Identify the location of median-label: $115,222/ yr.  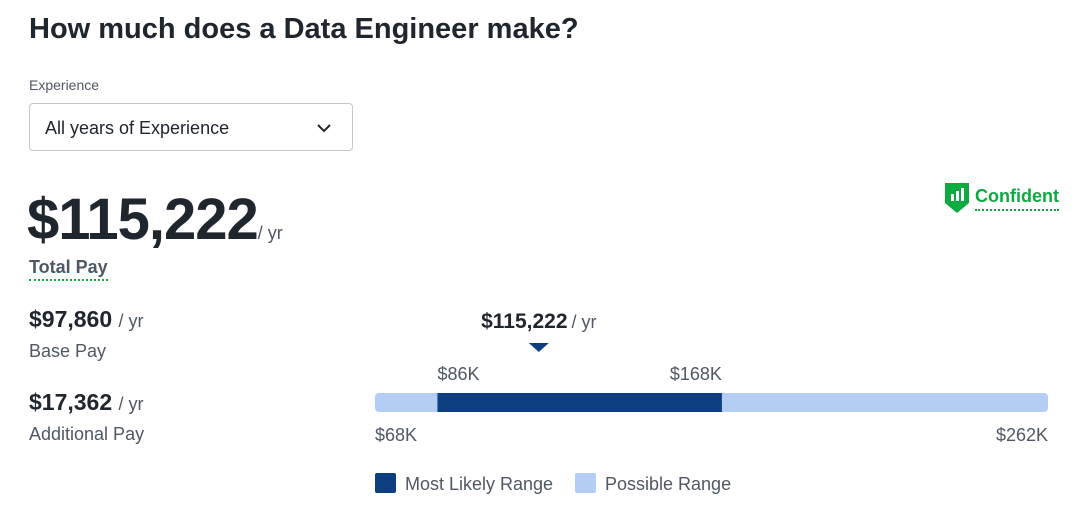
(538, 321).